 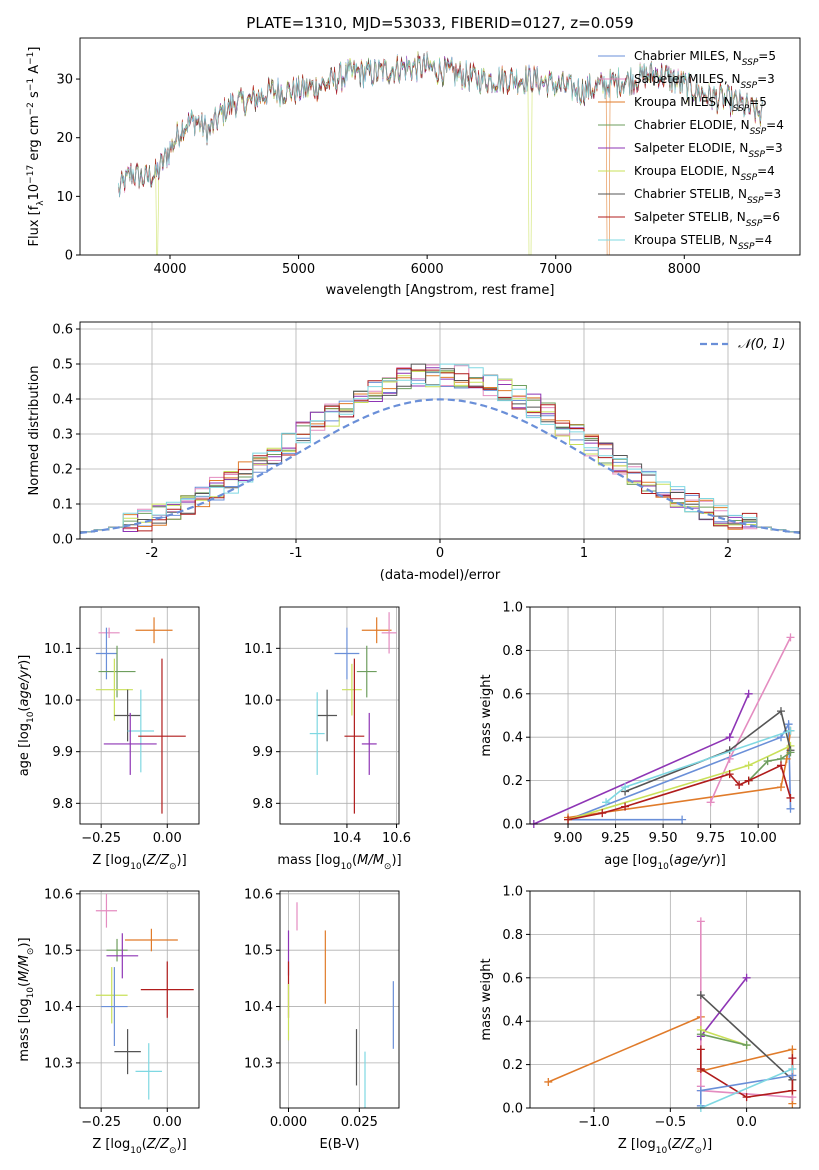 What do you see at coordinates (62, 365) in the screenshot?
I see `y-tick-label: 0.5` at bounding box center [62, 365].